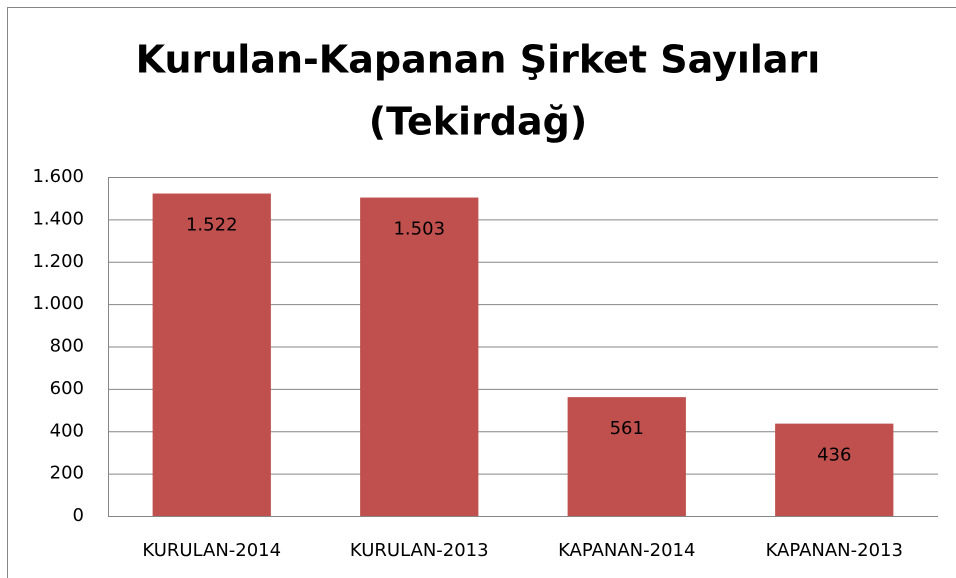 This screenshot has height=578, width=956. Describe the element at coordinates (67, 430) in the screenshot. I see `y-tick-label: 400` at that location.